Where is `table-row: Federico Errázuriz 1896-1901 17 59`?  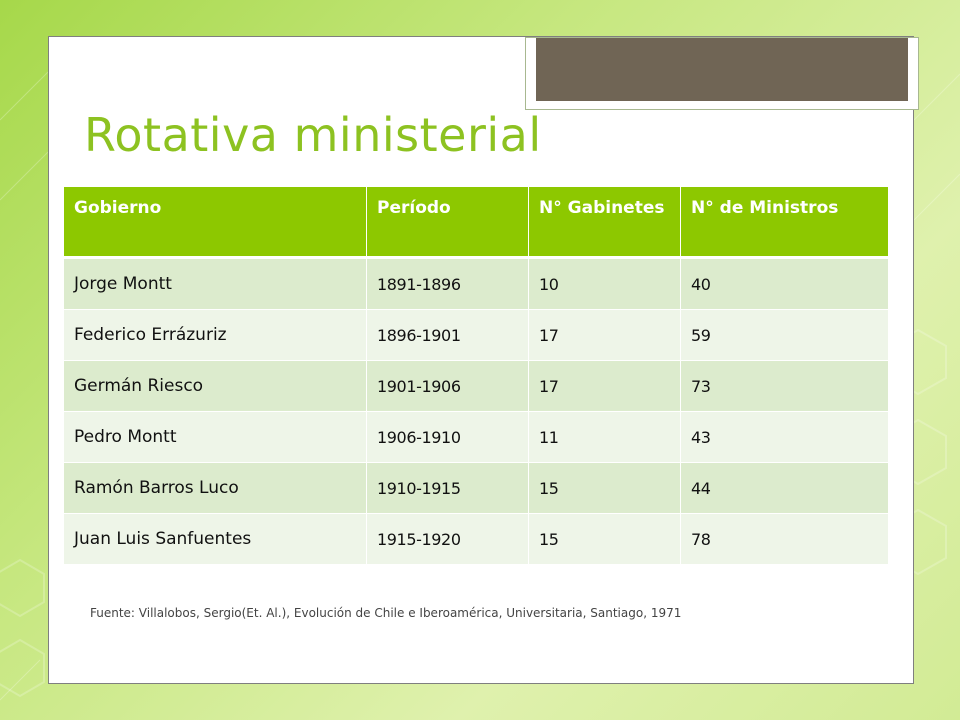
table-row: Federico Errázuriz 1896-1901 17 59 is located at coordinates (476, 335).